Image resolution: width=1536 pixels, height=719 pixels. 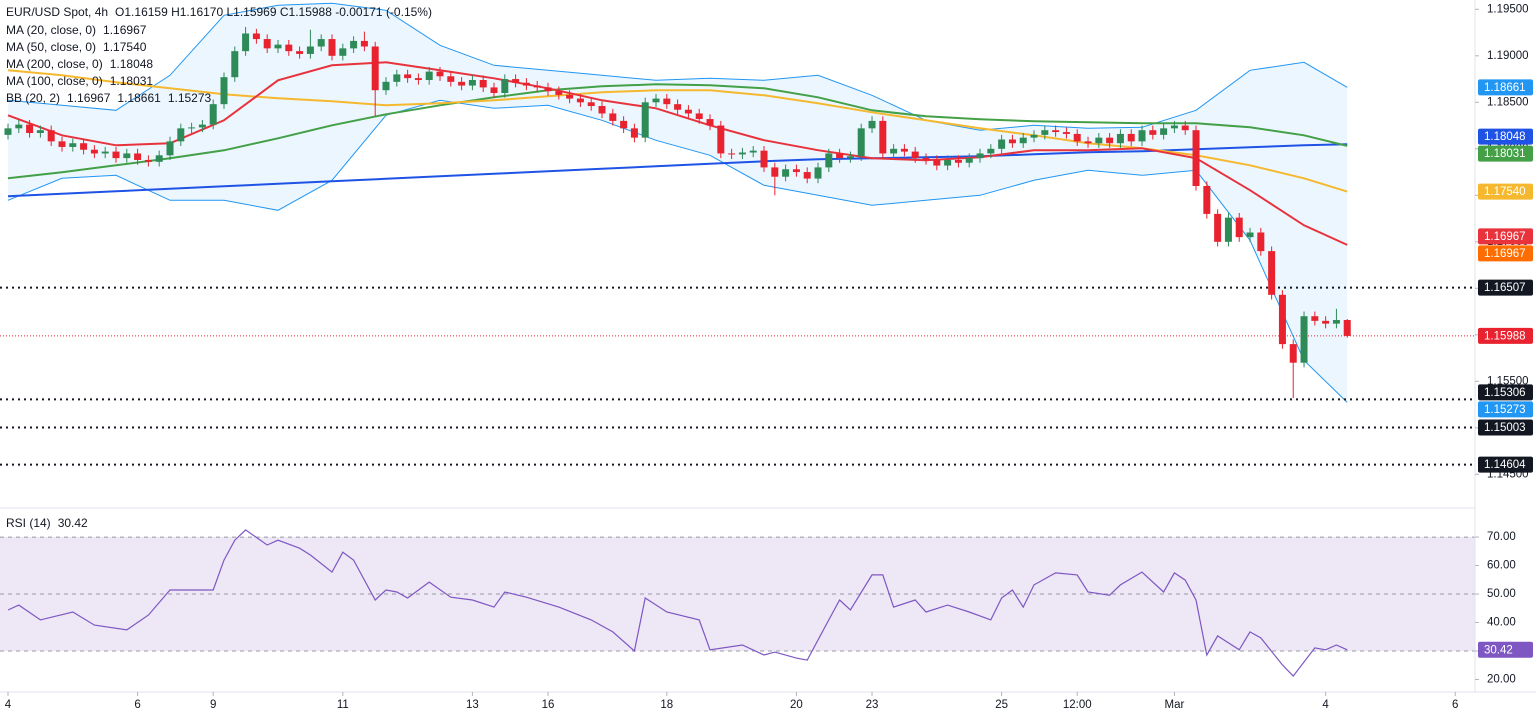 I want to click on x-tick-label: 25, so click(x=1001, y=705).